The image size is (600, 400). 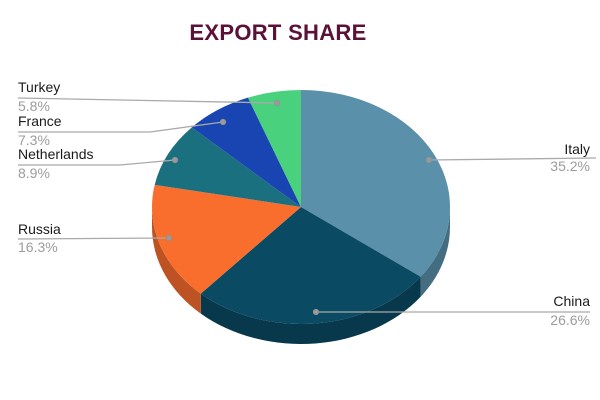 What do you see at coordinates (39, 87) in the screenshot?
I see `slice-label-turkey: Turkey` at bounding box center [39, 87].